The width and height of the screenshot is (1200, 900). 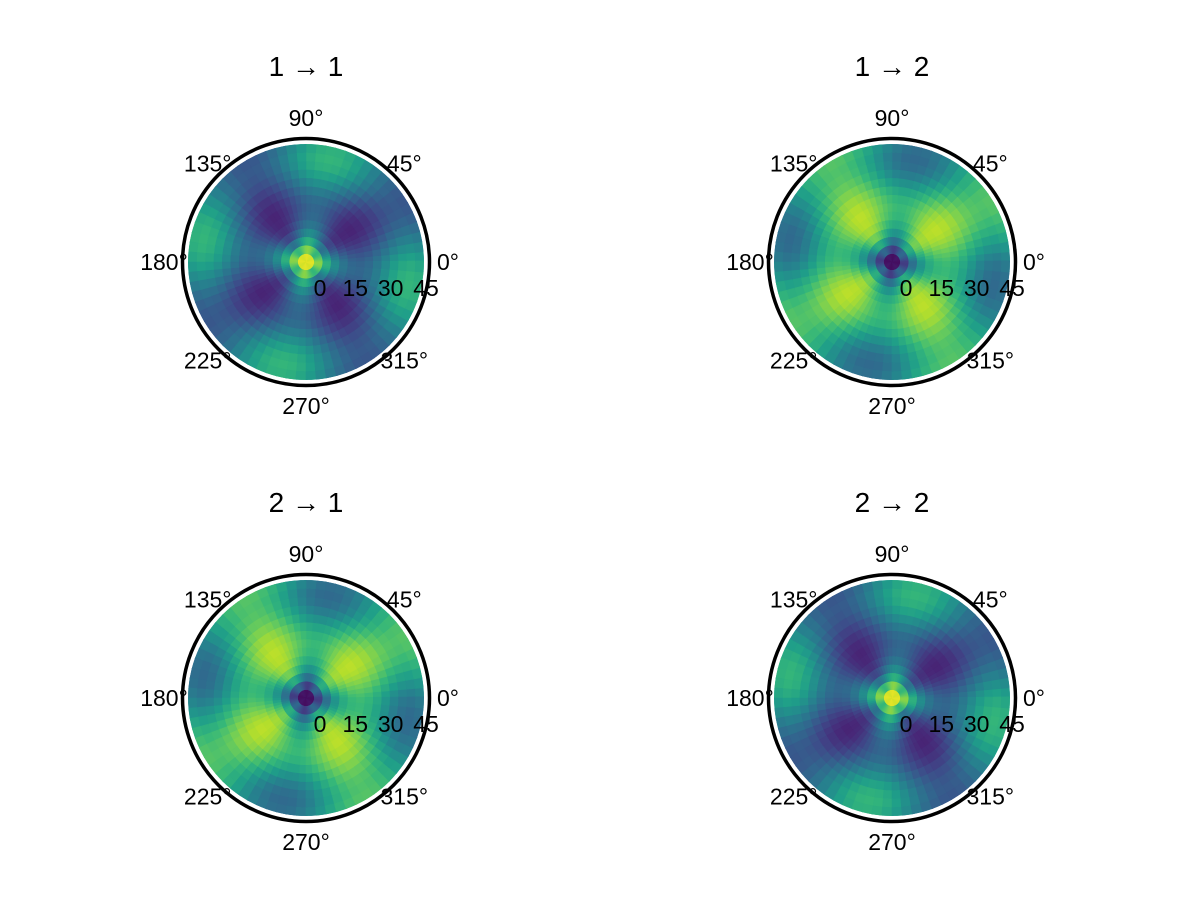 What do you see at coordinates (892, 502) in the screenshot?
I see `subplot-title: 2 → 2` at bounding box center [892, 502].